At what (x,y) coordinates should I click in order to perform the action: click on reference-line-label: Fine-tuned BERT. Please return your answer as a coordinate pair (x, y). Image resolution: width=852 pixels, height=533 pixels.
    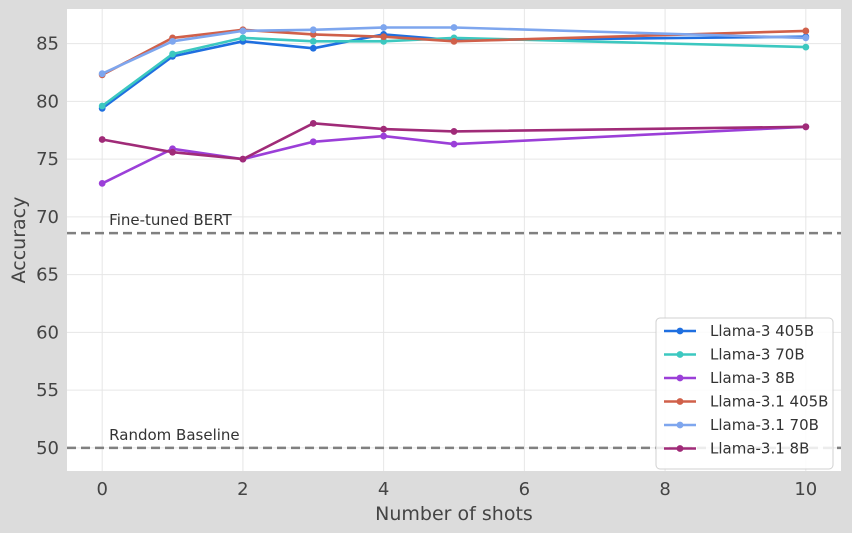
    Looking at the image, I should click on (170, 220).